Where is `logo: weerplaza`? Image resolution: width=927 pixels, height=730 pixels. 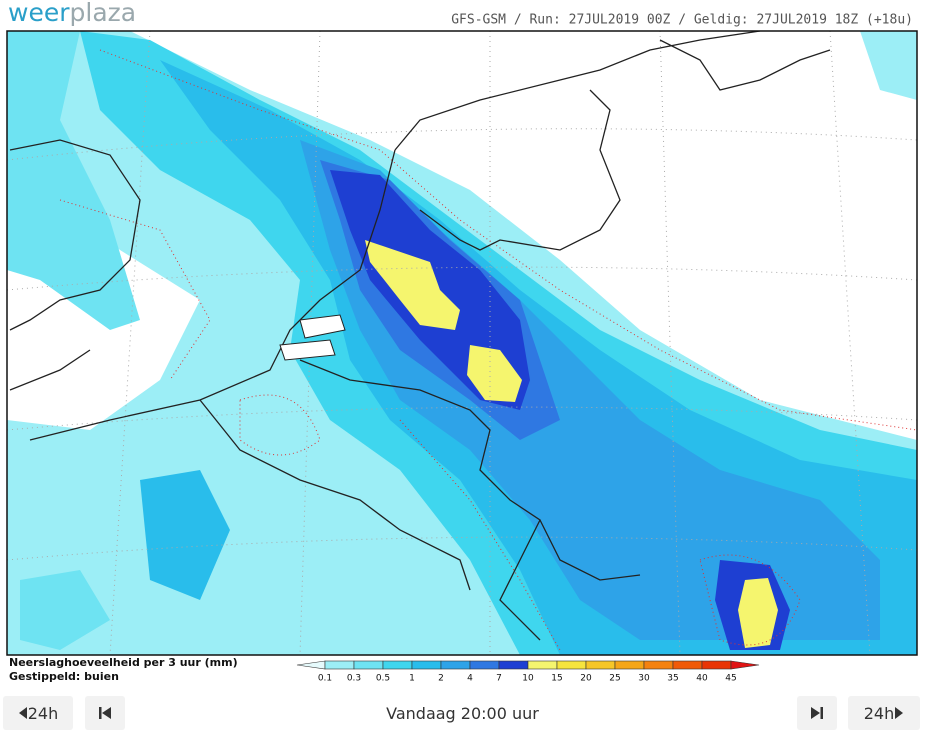
logo: weerplaza is located at coordinates (72, 13).